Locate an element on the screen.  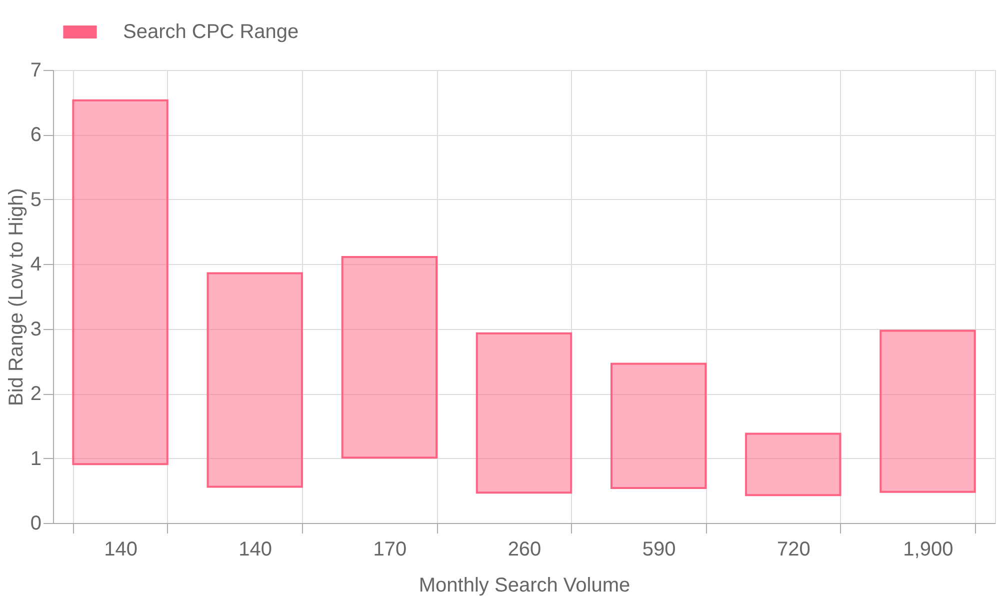
x-tick-label: 590 is located at coordinates (659, 549).